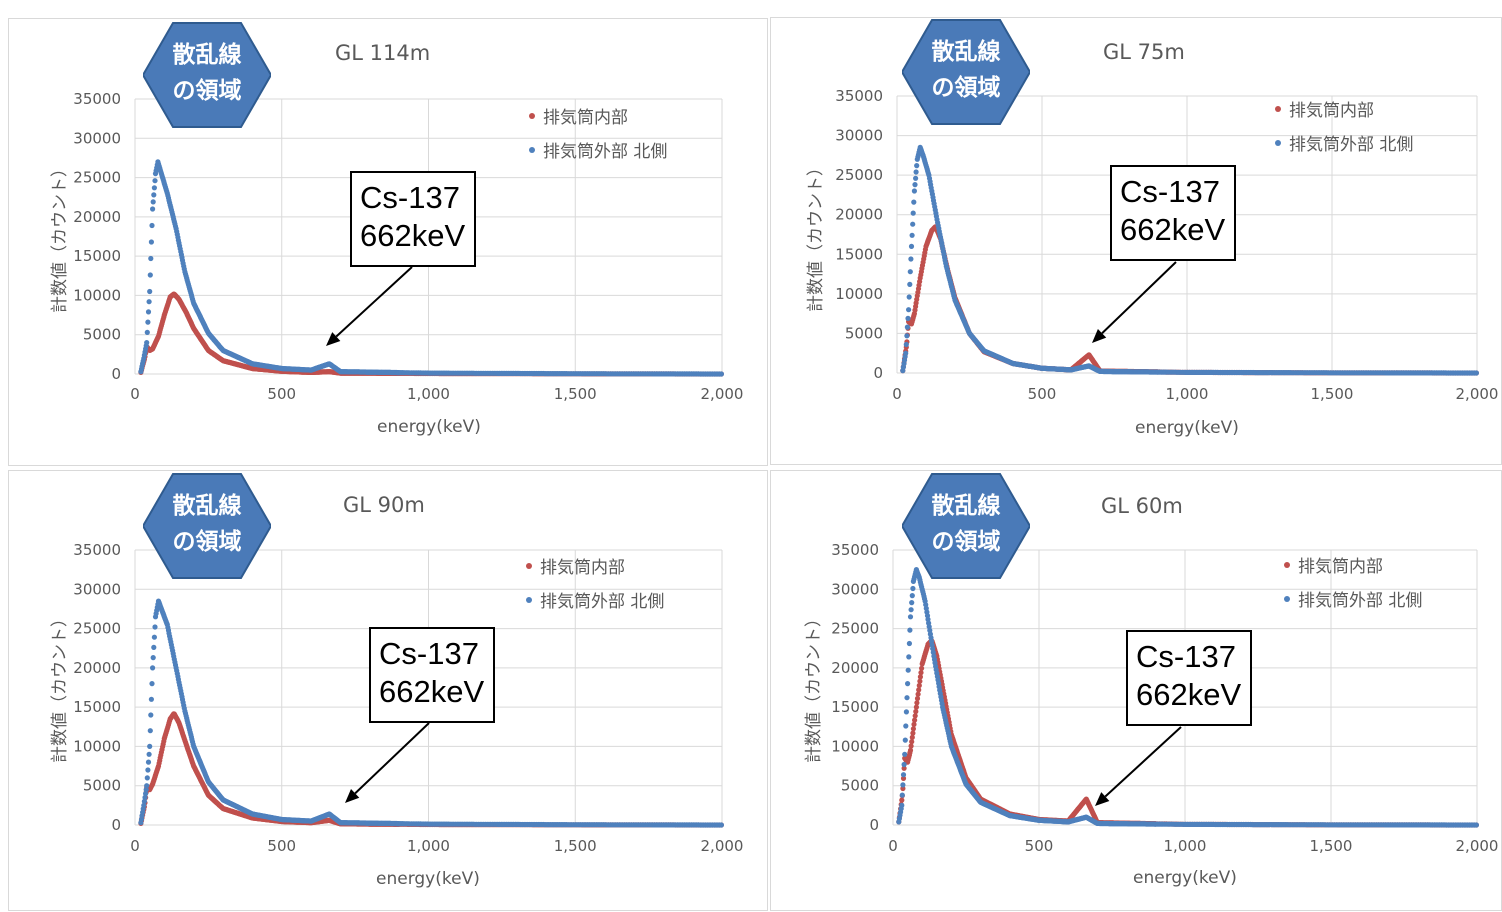  I want to click on chart-title: GL 75m, so click(1144, 52).